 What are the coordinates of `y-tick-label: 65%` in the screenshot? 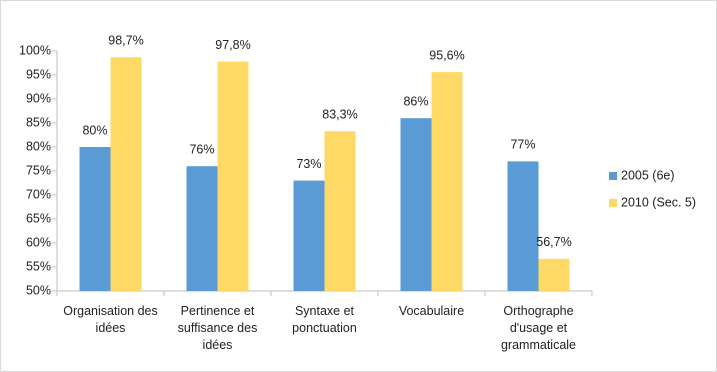 It's located at (38, 218).